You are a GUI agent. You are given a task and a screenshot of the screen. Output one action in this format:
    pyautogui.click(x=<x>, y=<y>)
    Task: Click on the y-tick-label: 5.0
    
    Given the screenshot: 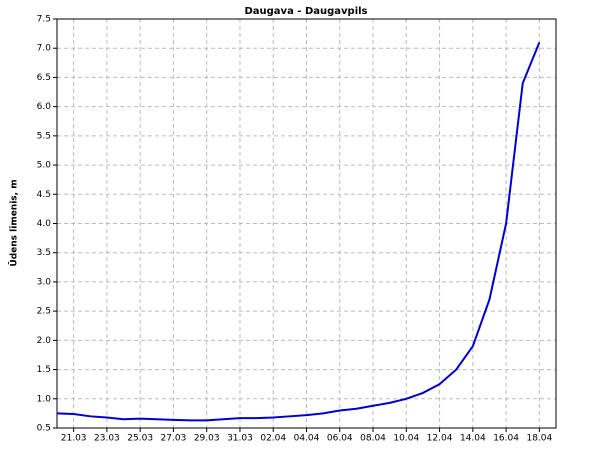 What is the action you would take?
    pyautogui.click(x=44, y=166)
    